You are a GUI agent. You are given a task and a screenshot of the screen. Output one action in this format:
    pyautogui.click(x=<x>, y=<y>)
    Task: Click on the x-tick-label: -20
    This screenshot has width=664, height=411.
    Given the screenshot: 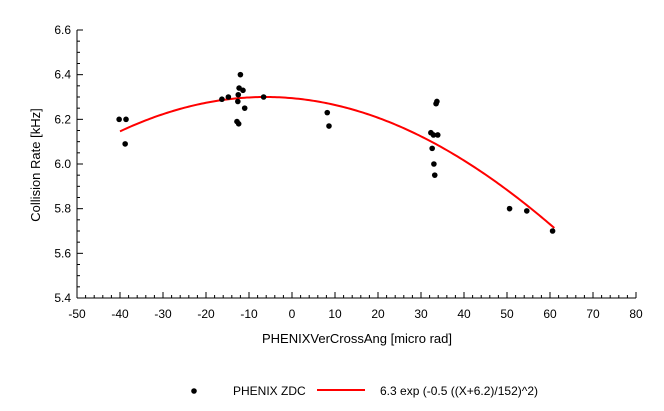 What is the action you would take?
    pyautogui.click(x=206, y=314)
    